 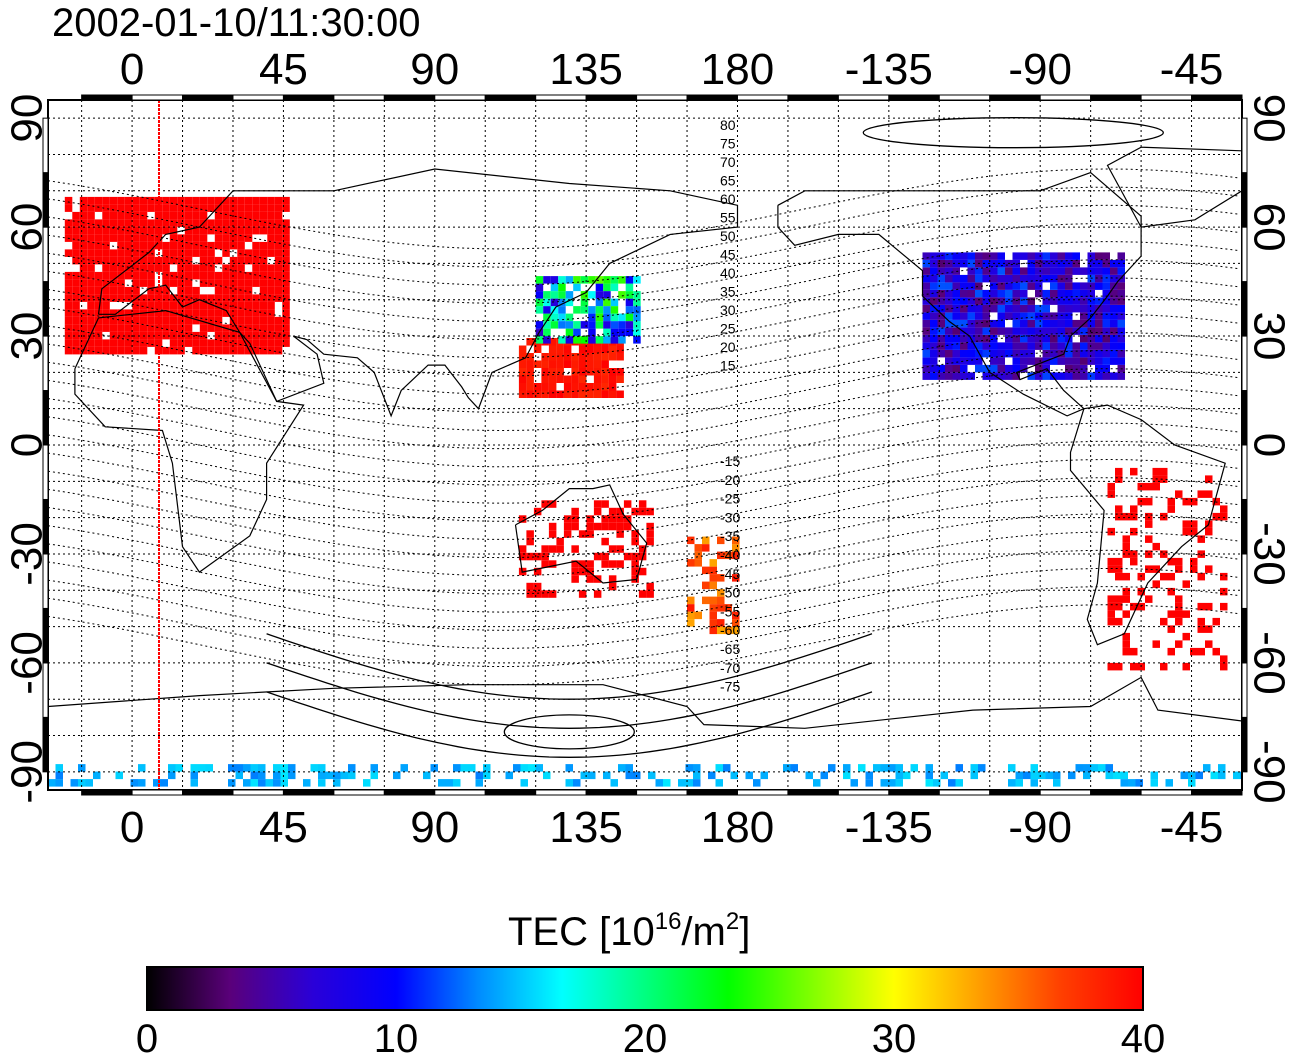 What do you see at coordinates (643, 372) in the screenshot?
I see `mlat-contour` at bounding box center [643, 372].